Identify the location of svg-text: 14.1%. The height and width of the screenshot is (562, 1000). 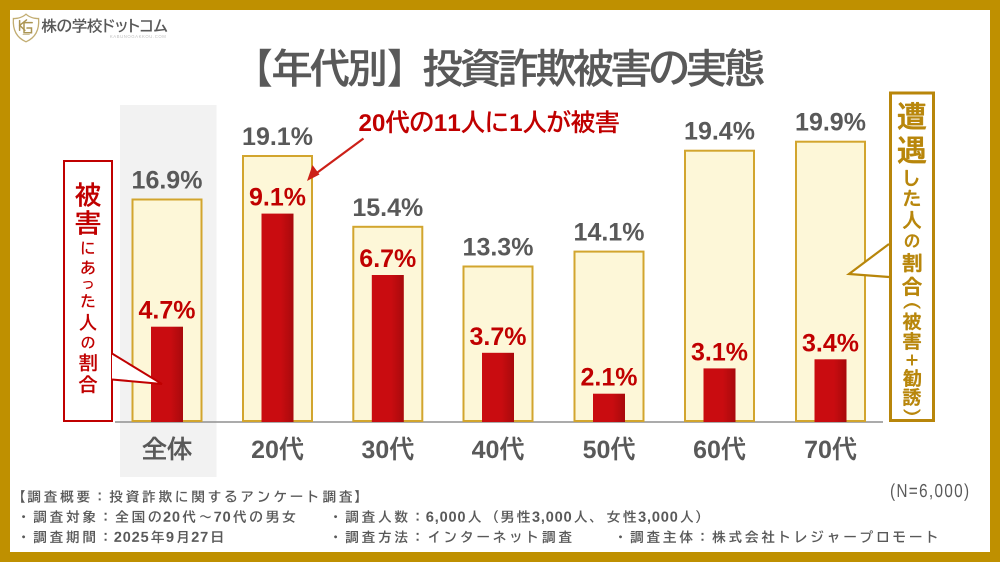
(609, 233).